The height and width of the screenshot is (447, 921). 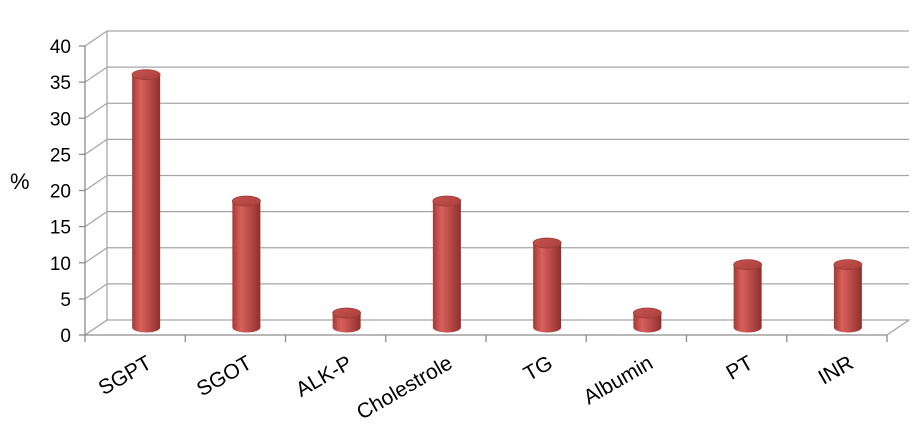 What do you see at coordinates (739, 367) in the screenshot?
I see `x-category-label: PT` at bounding box center [739, 367].